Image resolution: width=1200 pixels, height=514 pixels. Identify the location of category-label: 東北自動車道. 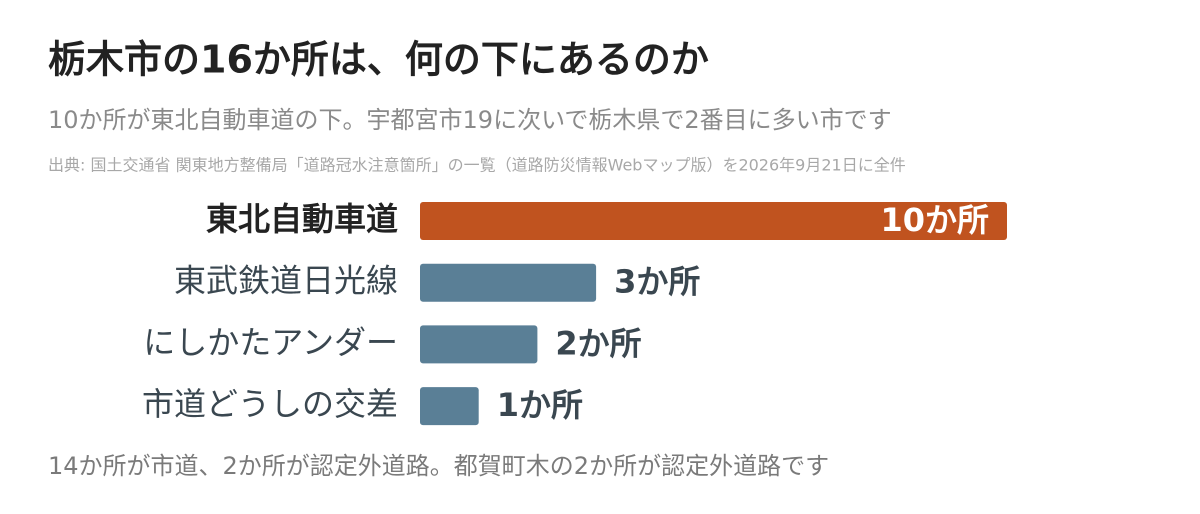
(302, 219).